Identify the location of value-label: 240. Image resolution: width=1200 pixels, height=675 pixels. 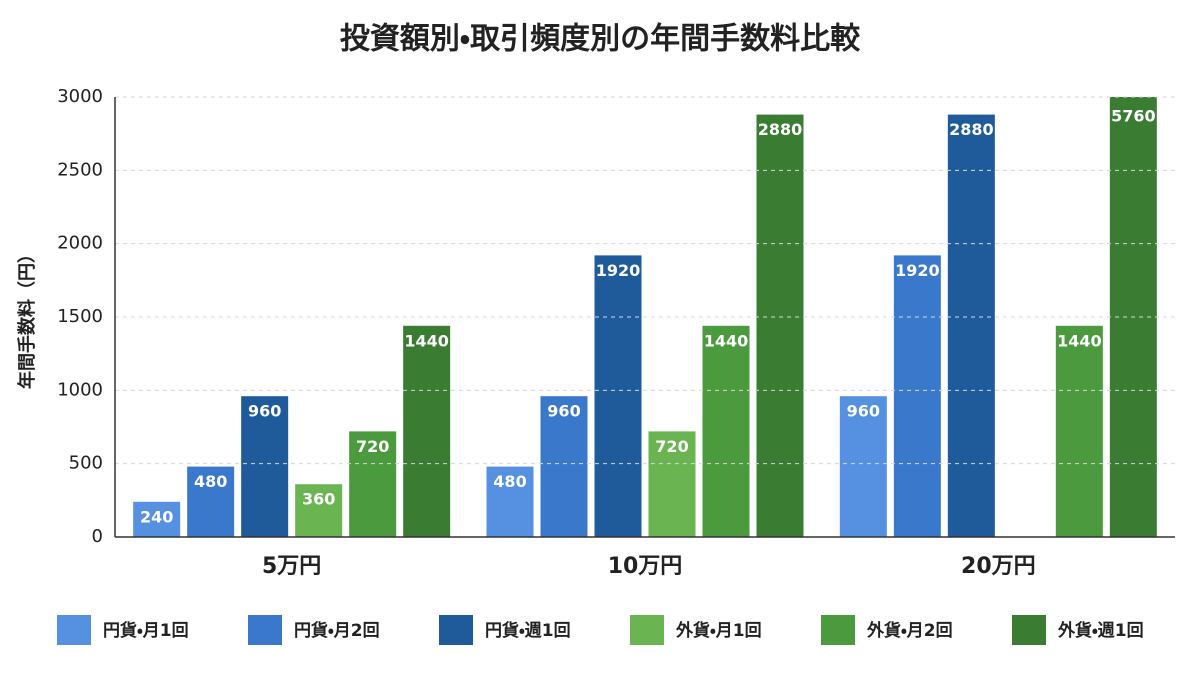
(156, 516).